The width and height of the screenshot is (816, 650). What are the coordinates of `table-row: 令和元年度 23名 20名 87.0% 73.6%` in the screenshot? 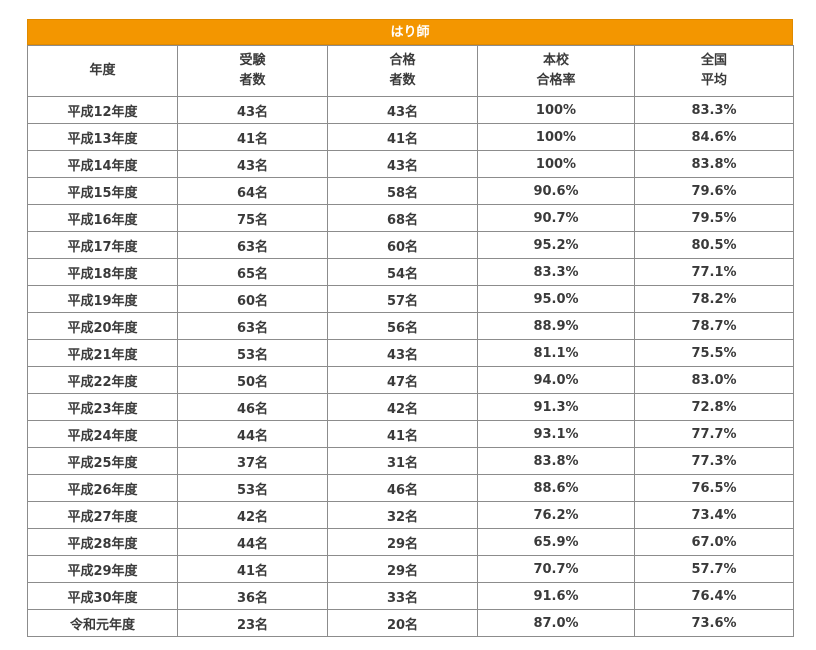 It's located at (410, 623).